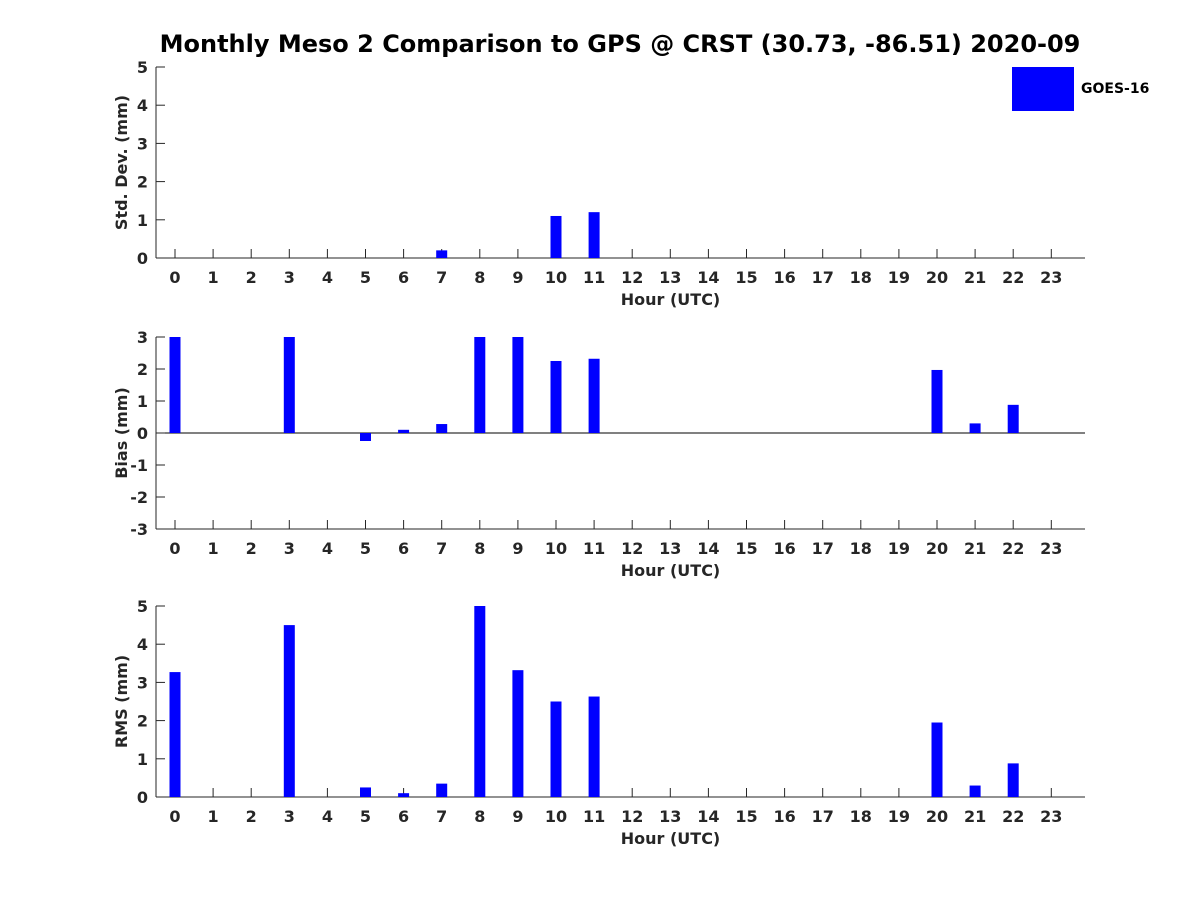 The width and height of the screenshot is (1200, 900). I want to click on x-tick-label: 11, so click(594, 277).